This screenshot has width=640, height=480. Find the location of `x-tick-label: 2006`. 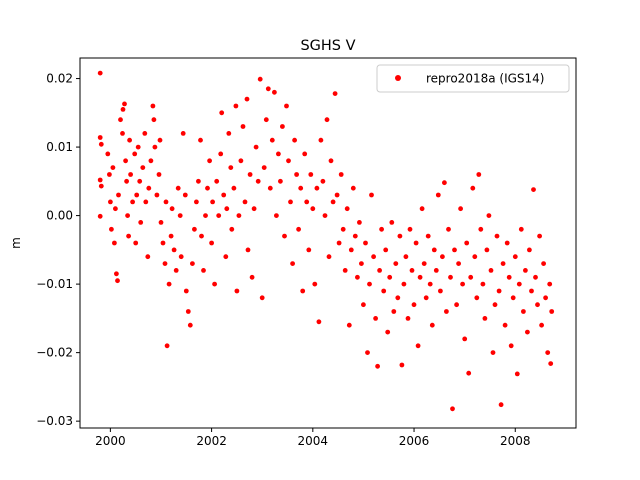

x-tick-label: 2006 is located at coordinates (414, 441).